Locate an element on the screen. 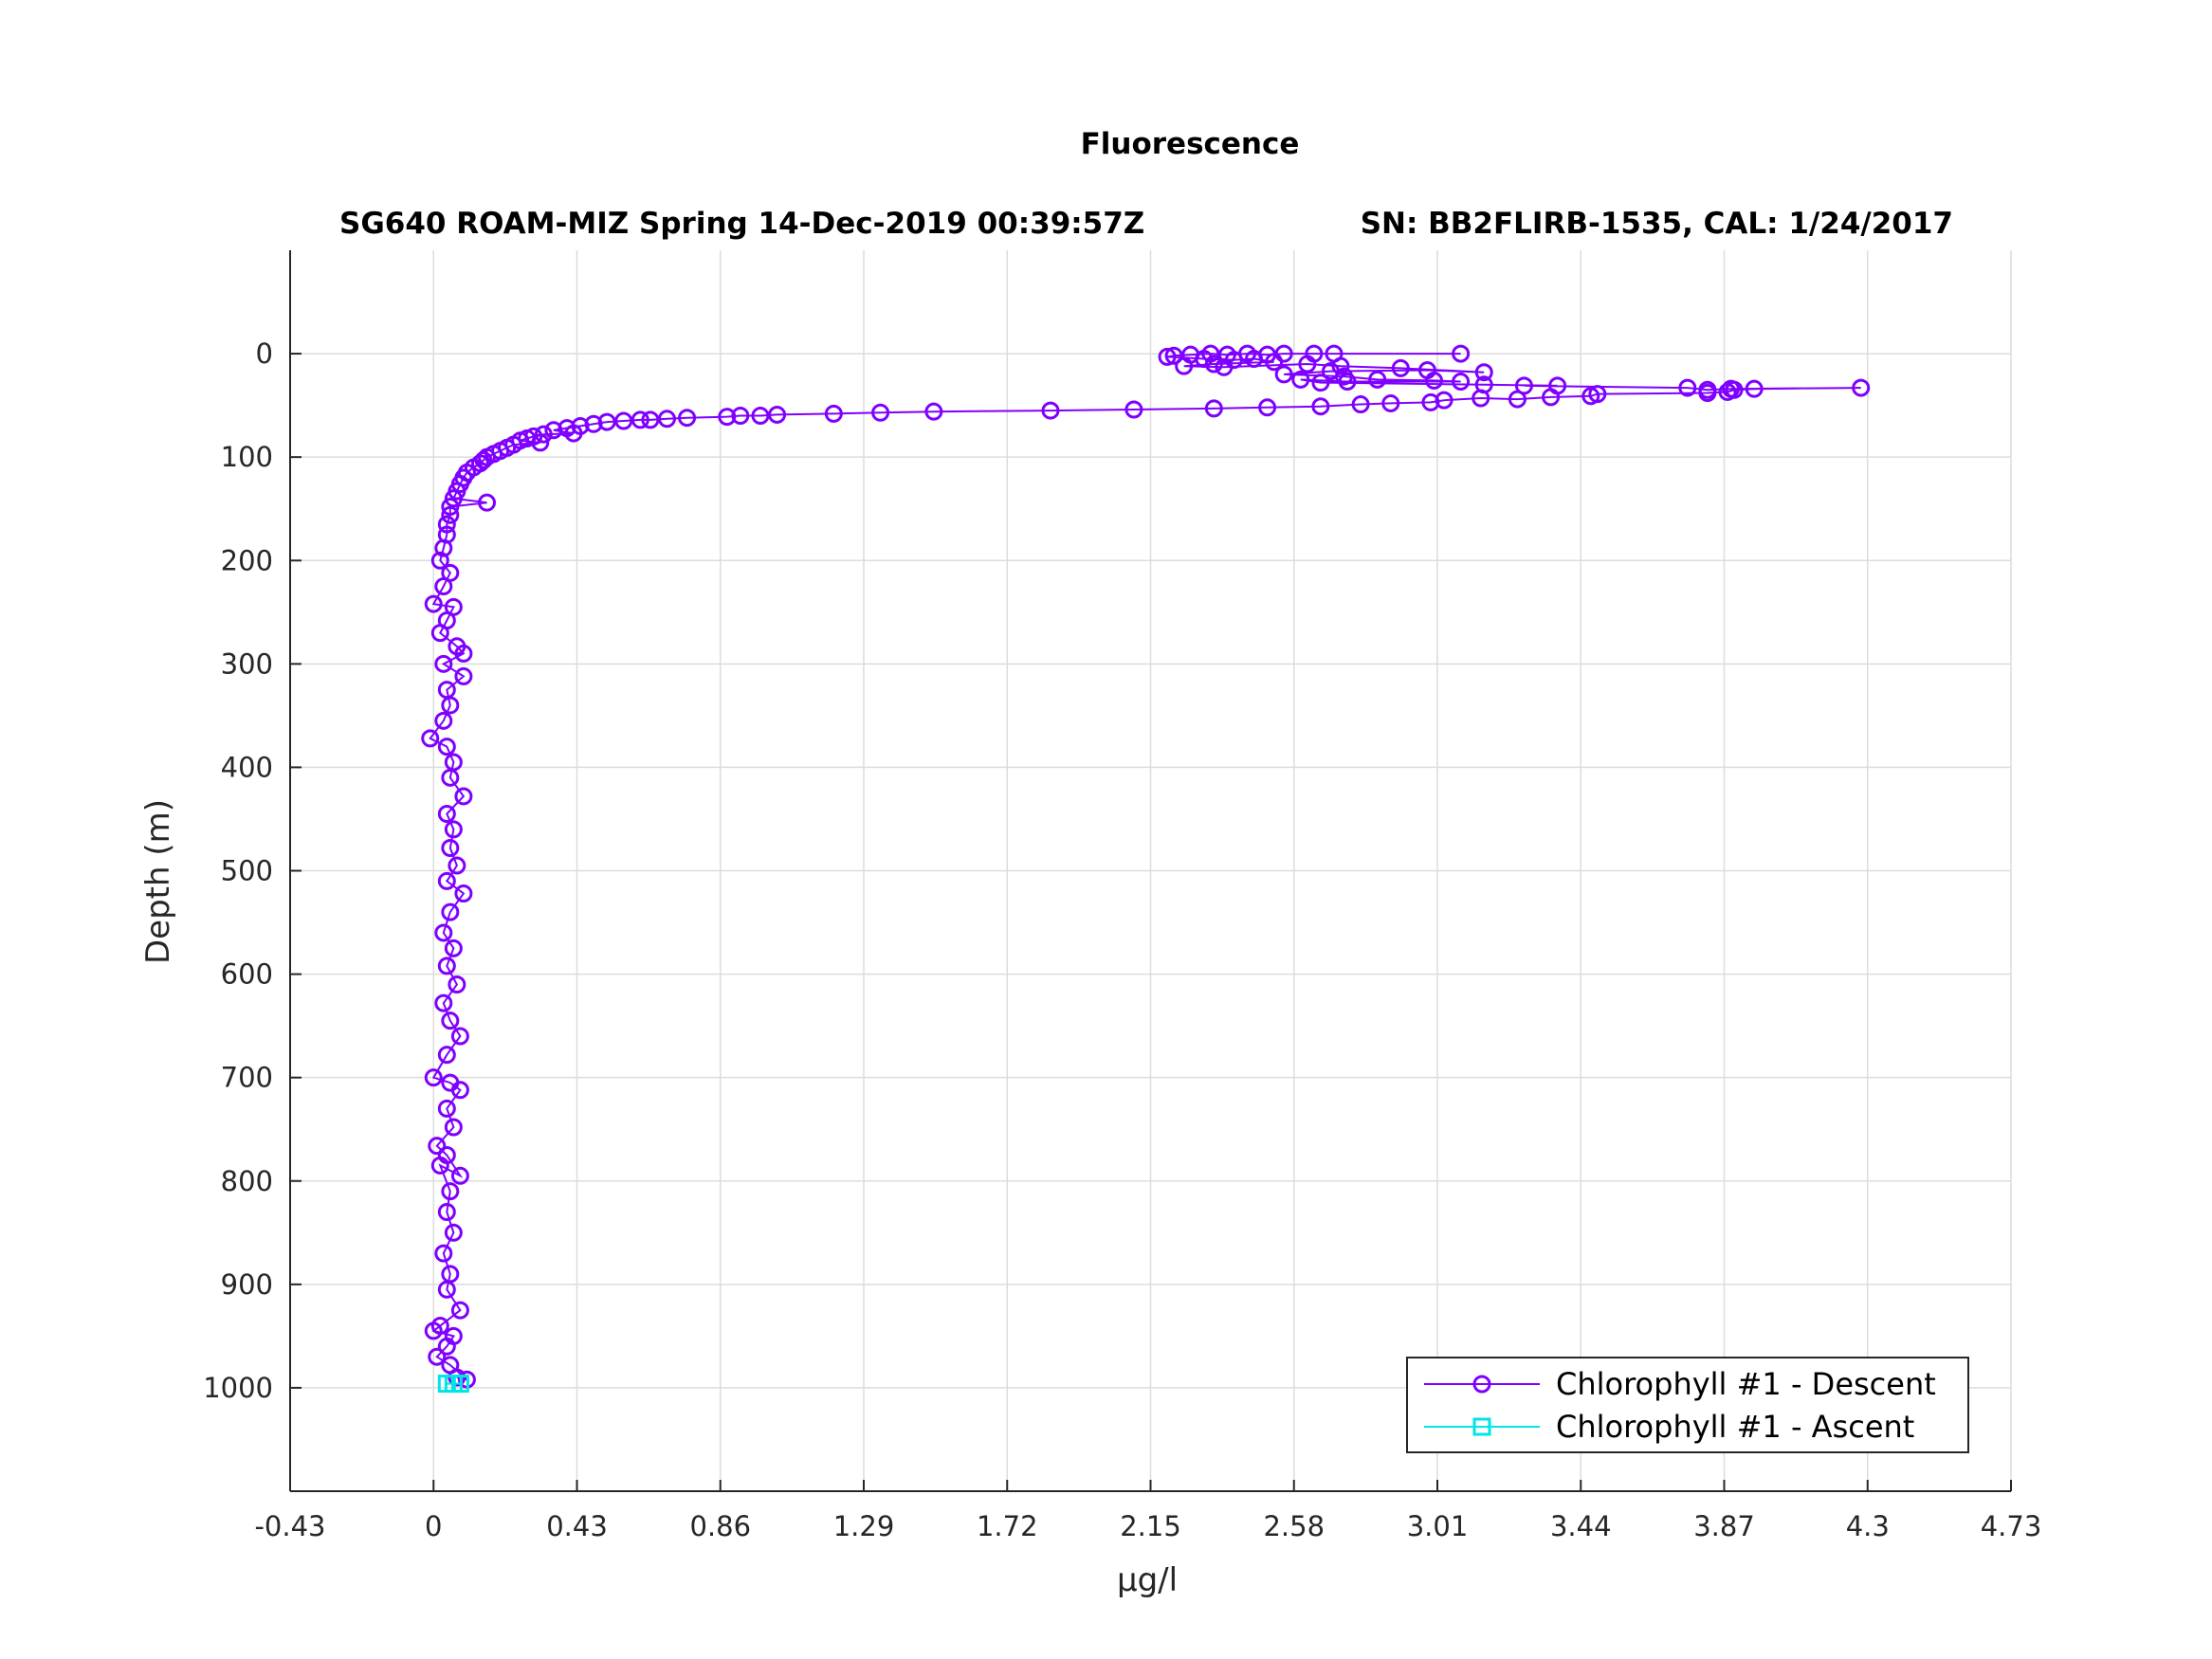 This screenshot has width=2212, height=1659. y-axis-ticks: 0 100 200 300 400 500 600 700 800 900 1000 is located at coordinates (252, 870).